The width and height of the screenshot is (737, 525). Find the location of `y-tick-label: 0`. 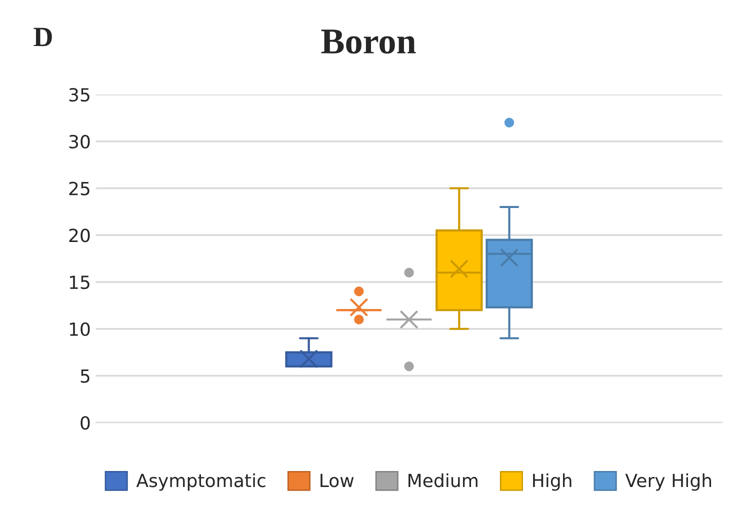

y-tick-label: 0 is located at coordinates (85, 423).